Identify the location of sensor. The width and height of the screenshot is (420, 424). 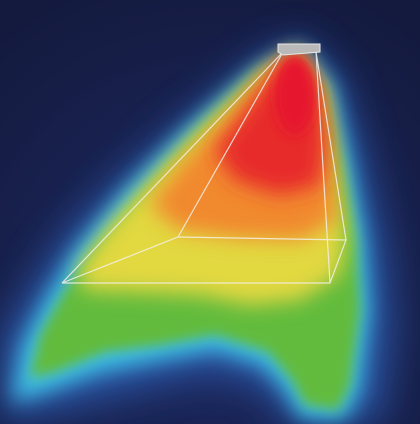
(299, 49).